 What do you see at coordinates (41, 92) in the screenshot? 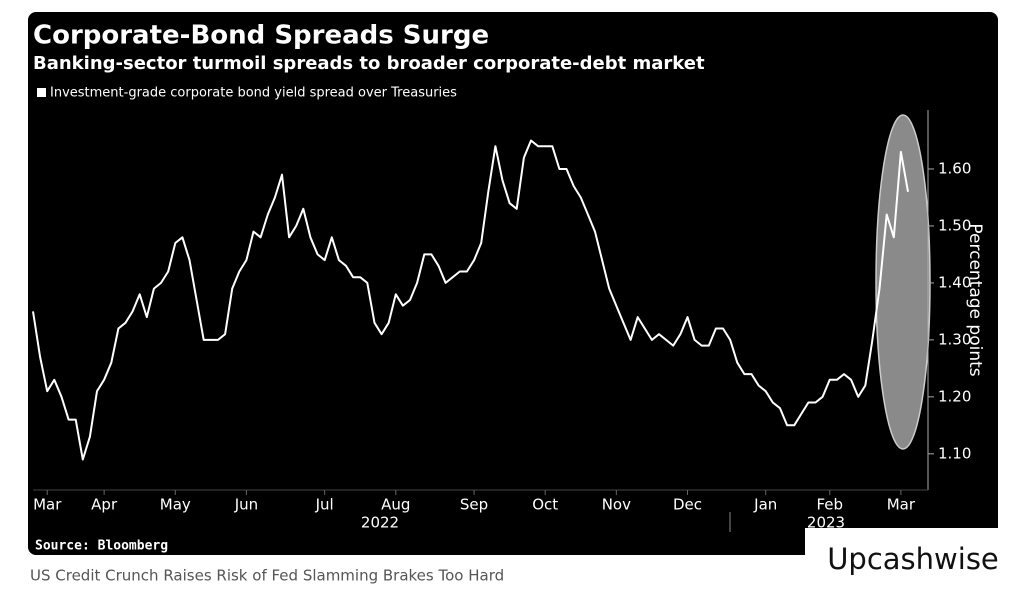
I see `legend-swatch` at bounding box center [41, 92].